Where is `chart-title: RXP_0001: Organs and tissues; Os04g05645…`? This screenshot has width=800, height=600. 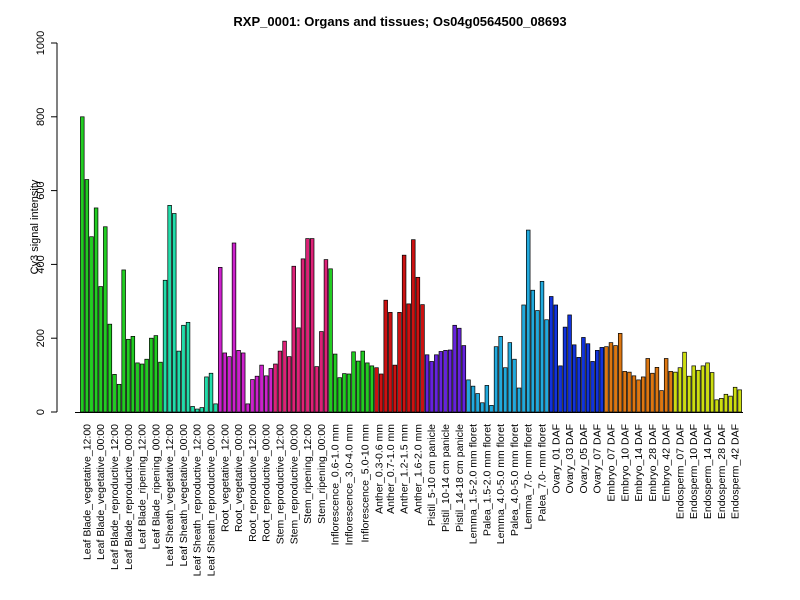
chart-title: RXP_0001: Organs and tissues; Os04g05645… is located at coordinates (399, 21).